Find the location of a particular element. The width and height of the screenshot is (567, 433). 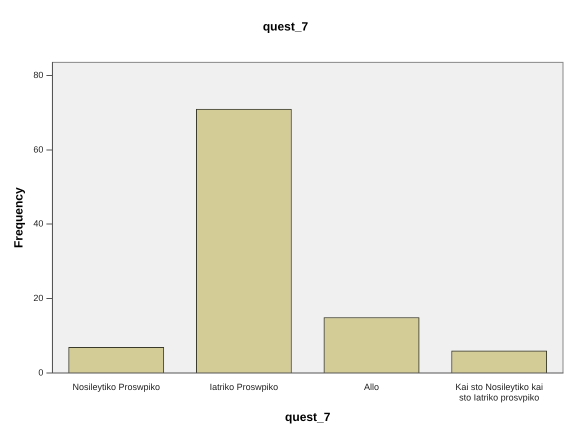

y-tick-label: 20 is located at coordinates (38, 298).